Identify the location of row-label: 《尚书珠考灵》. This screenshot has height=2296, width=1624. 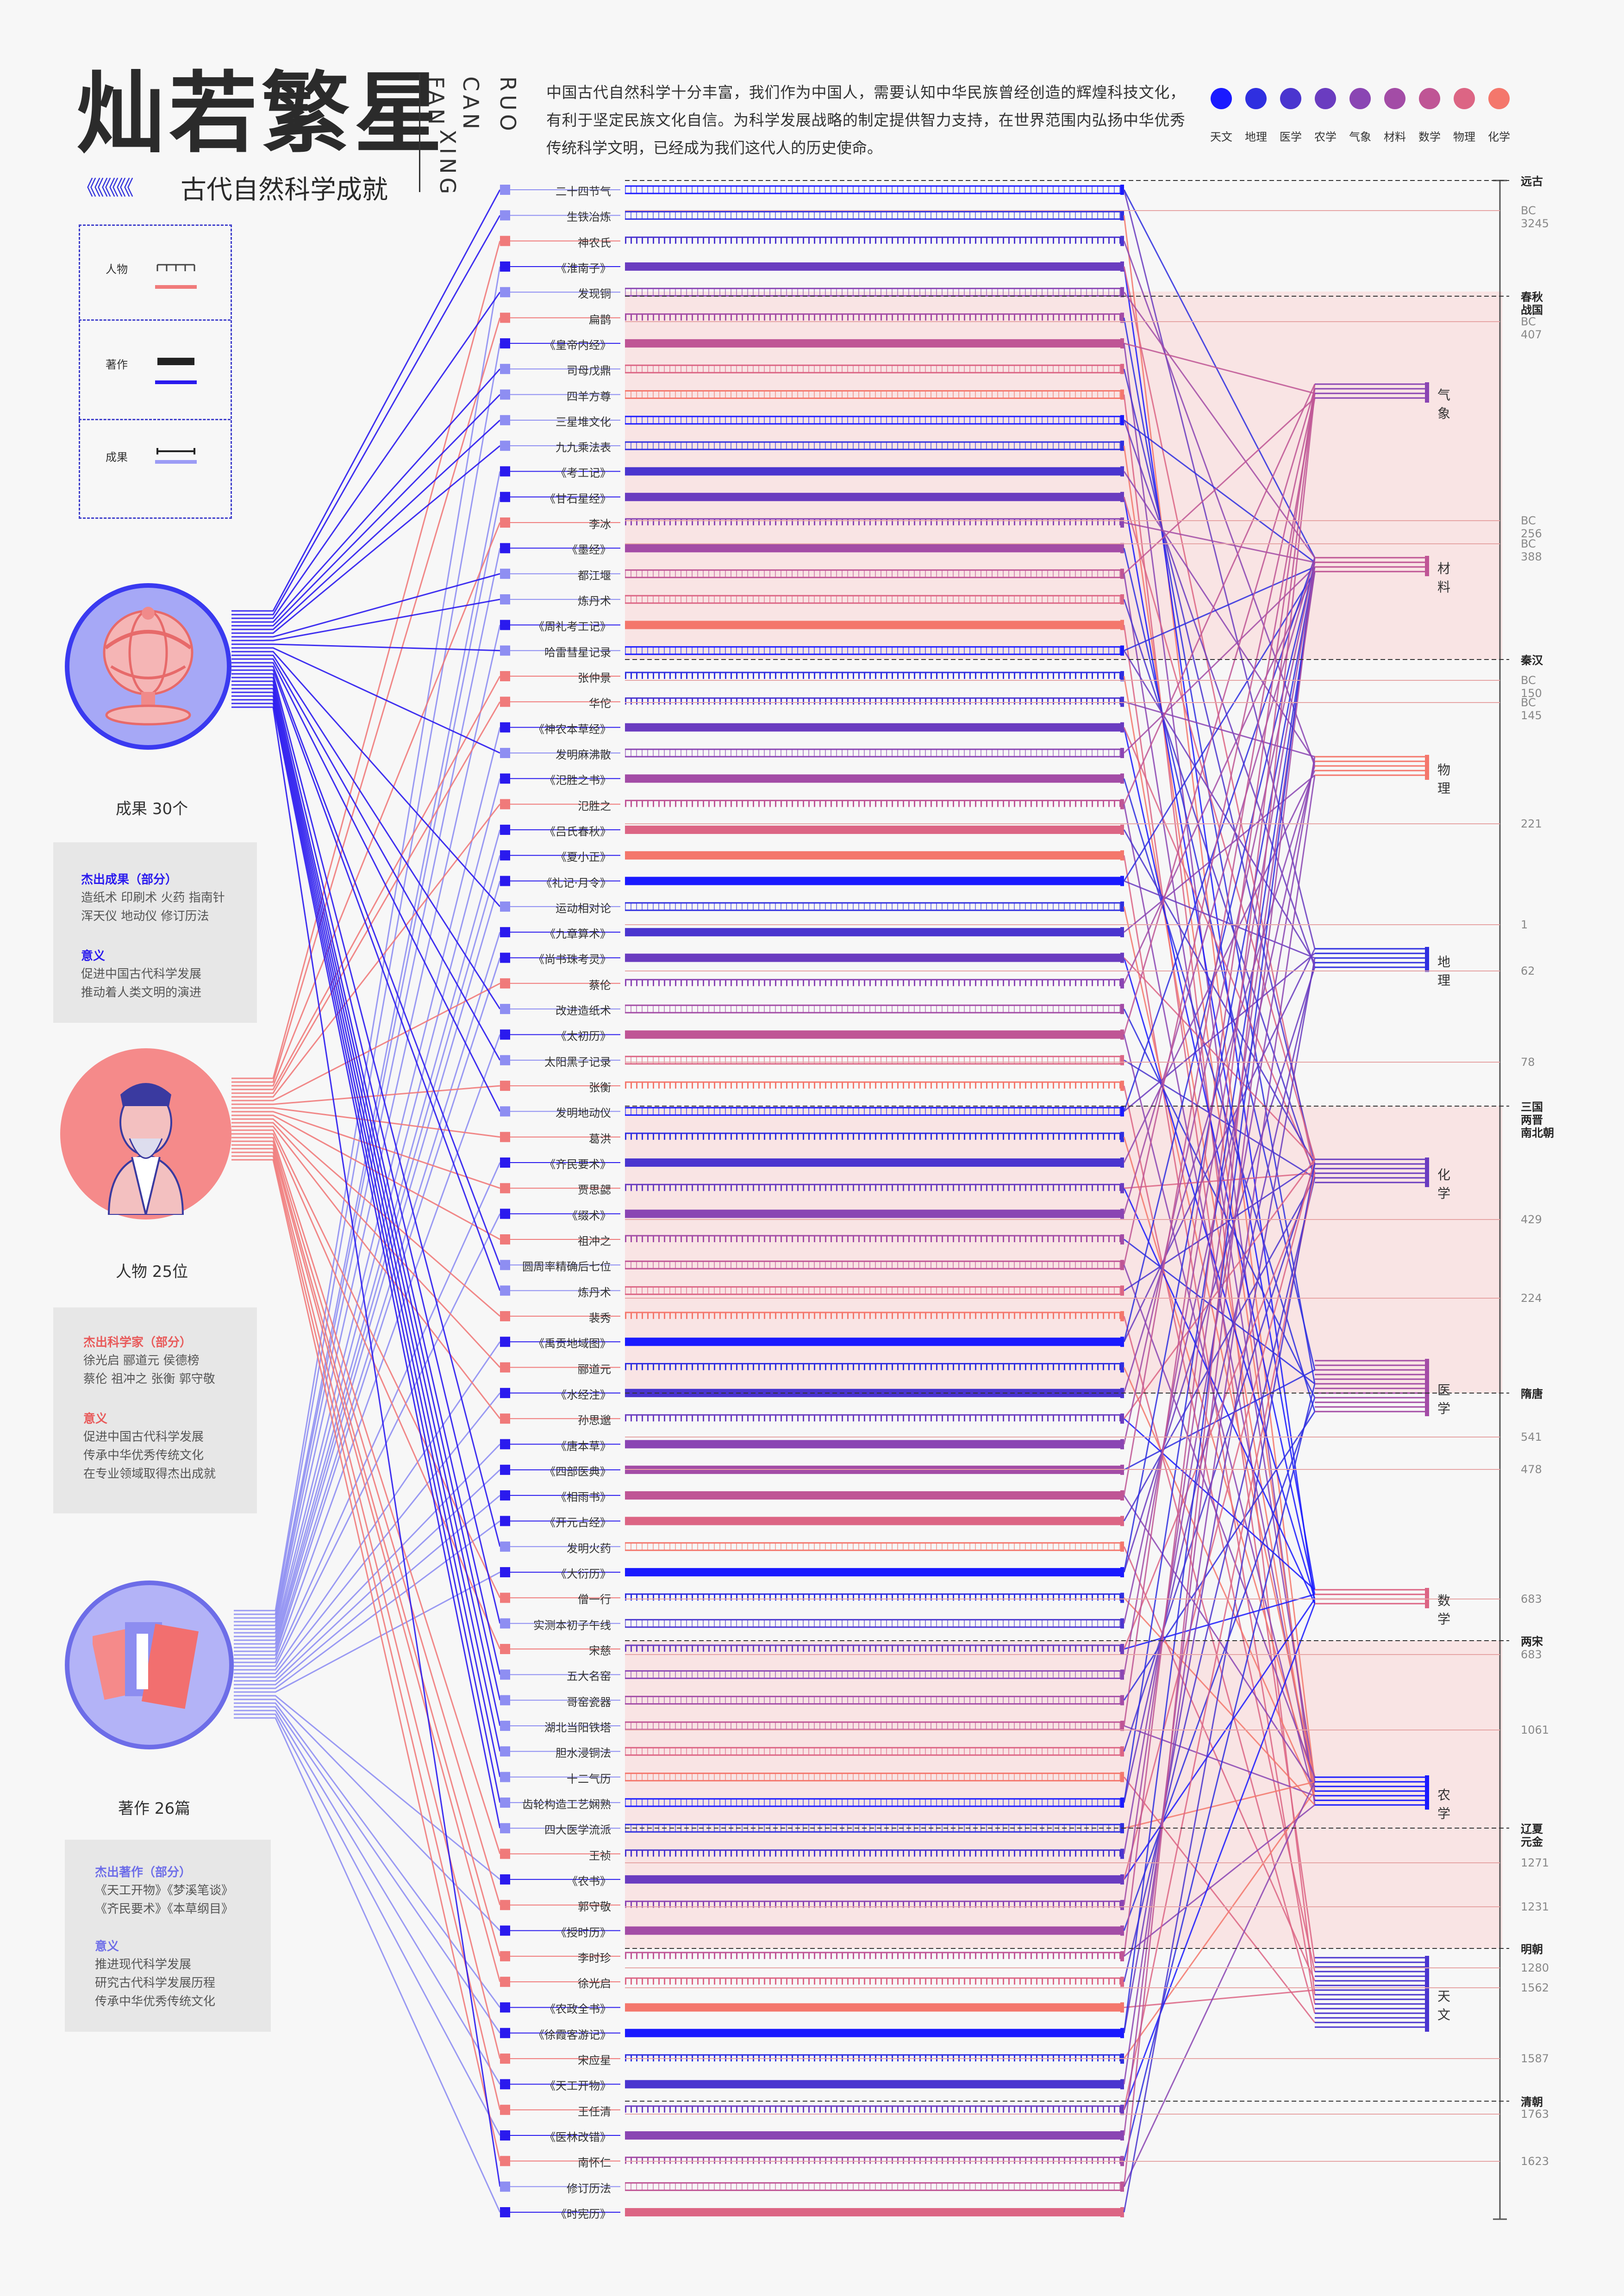
(572, 959).